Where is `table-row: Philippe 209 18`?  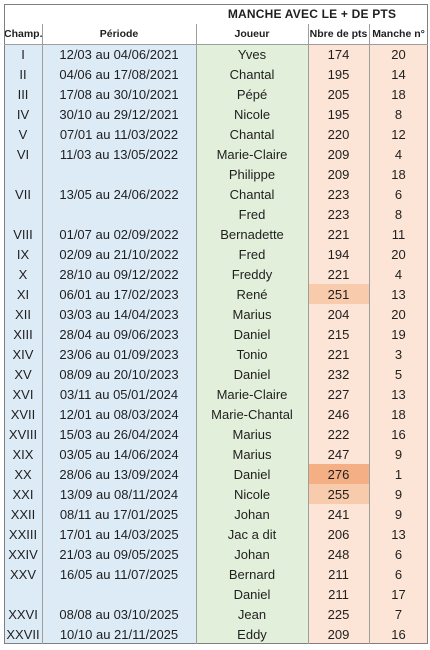 table-row: Philippe 209 18 is located at coordinates (216, 174).